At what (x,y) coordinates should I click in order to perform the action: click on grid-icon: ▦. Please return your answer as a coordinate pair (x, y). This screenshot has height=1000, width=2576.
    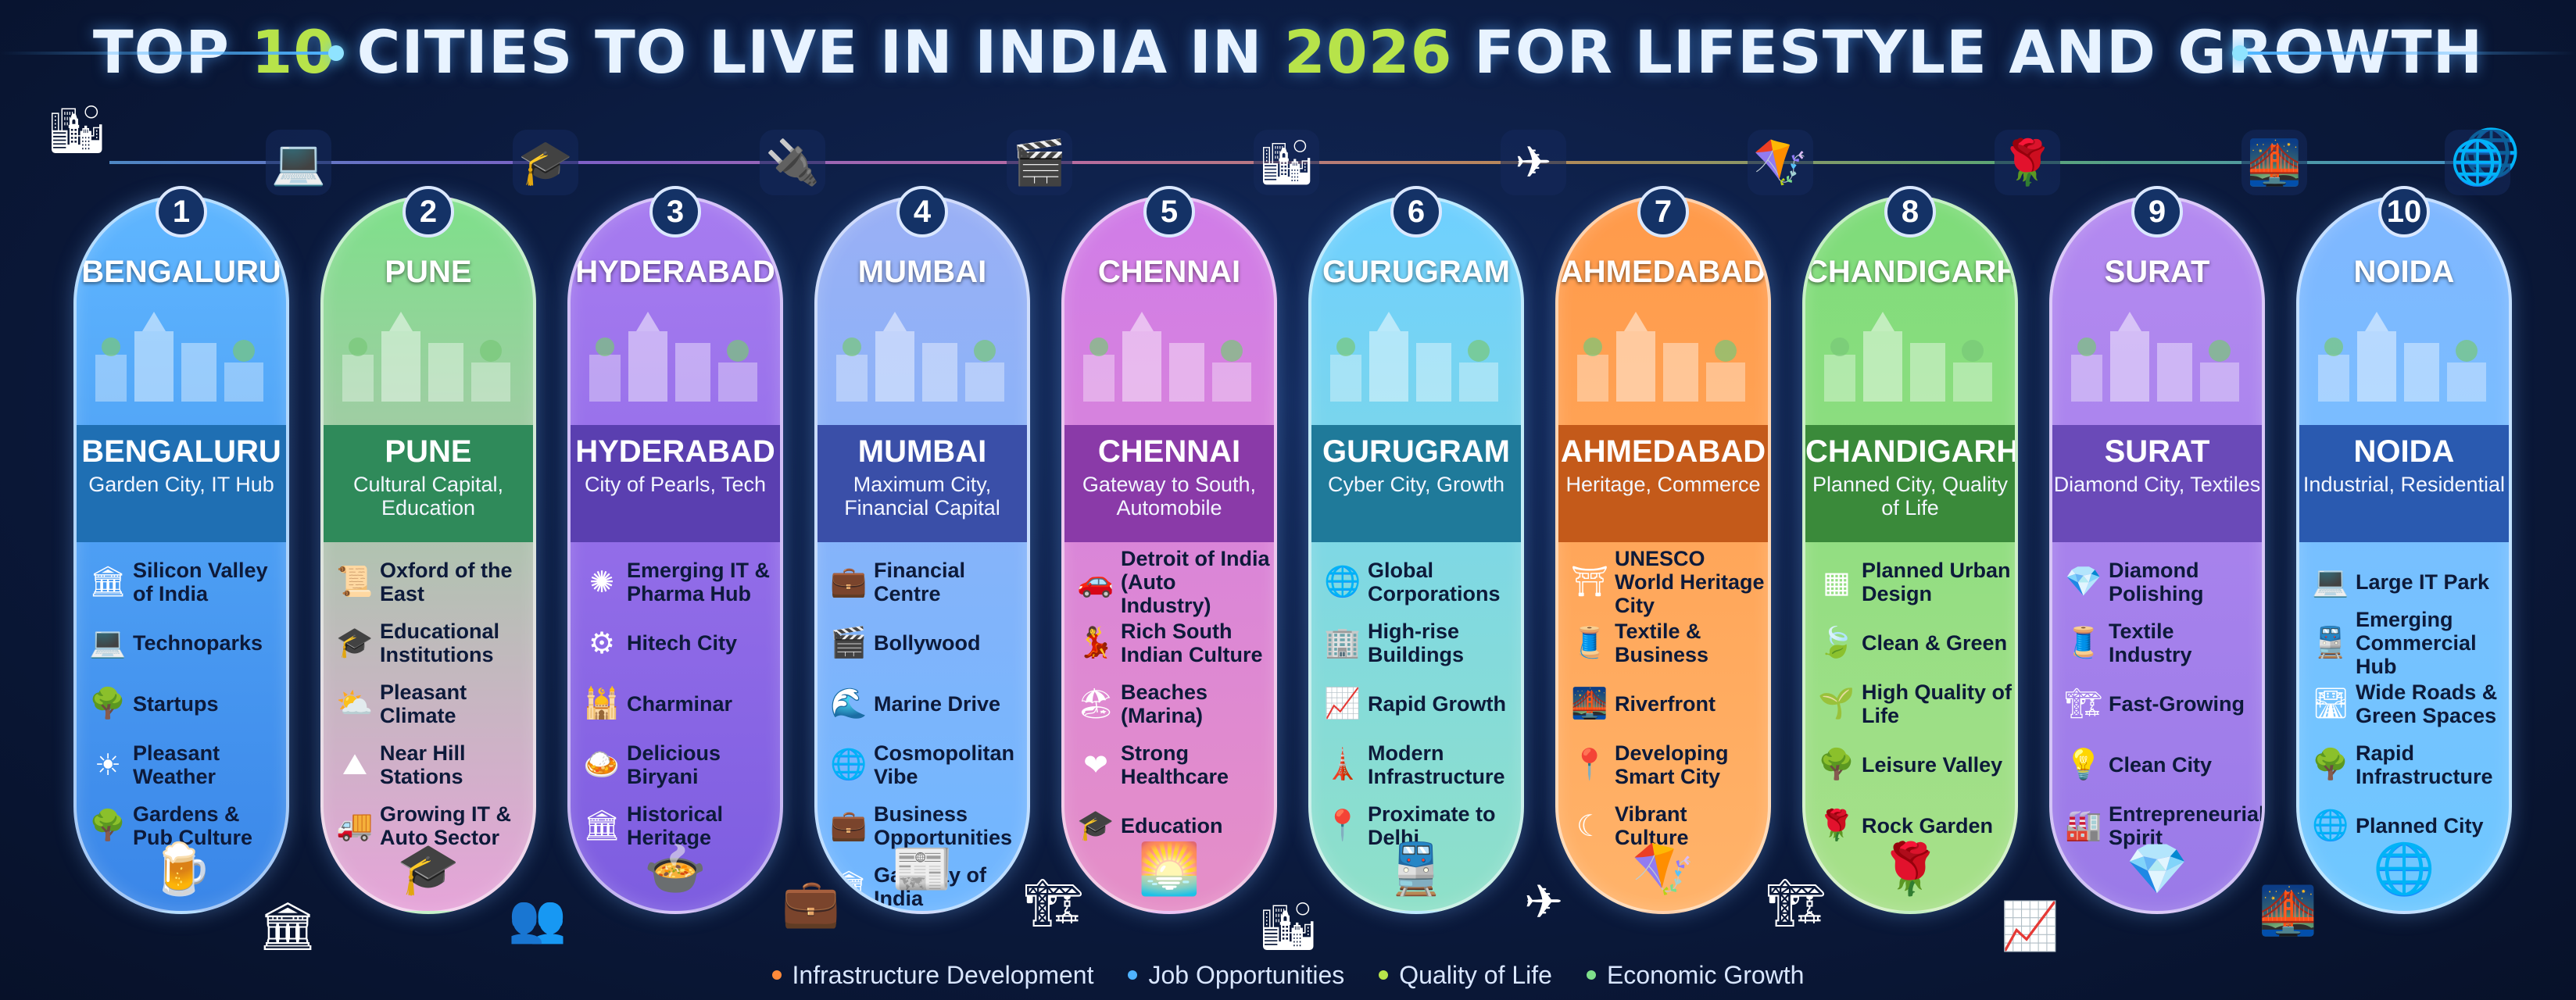
    Looking at the image, I should click on (1837, 582).